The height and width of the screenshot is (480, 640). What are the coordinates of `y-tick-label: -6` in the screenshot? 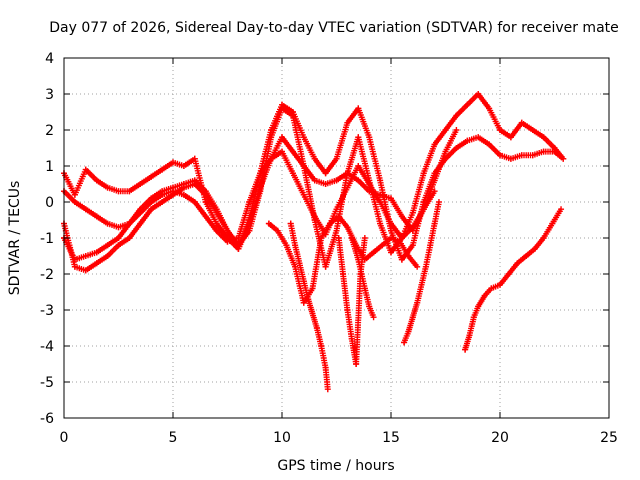 It's located at (47, 419).